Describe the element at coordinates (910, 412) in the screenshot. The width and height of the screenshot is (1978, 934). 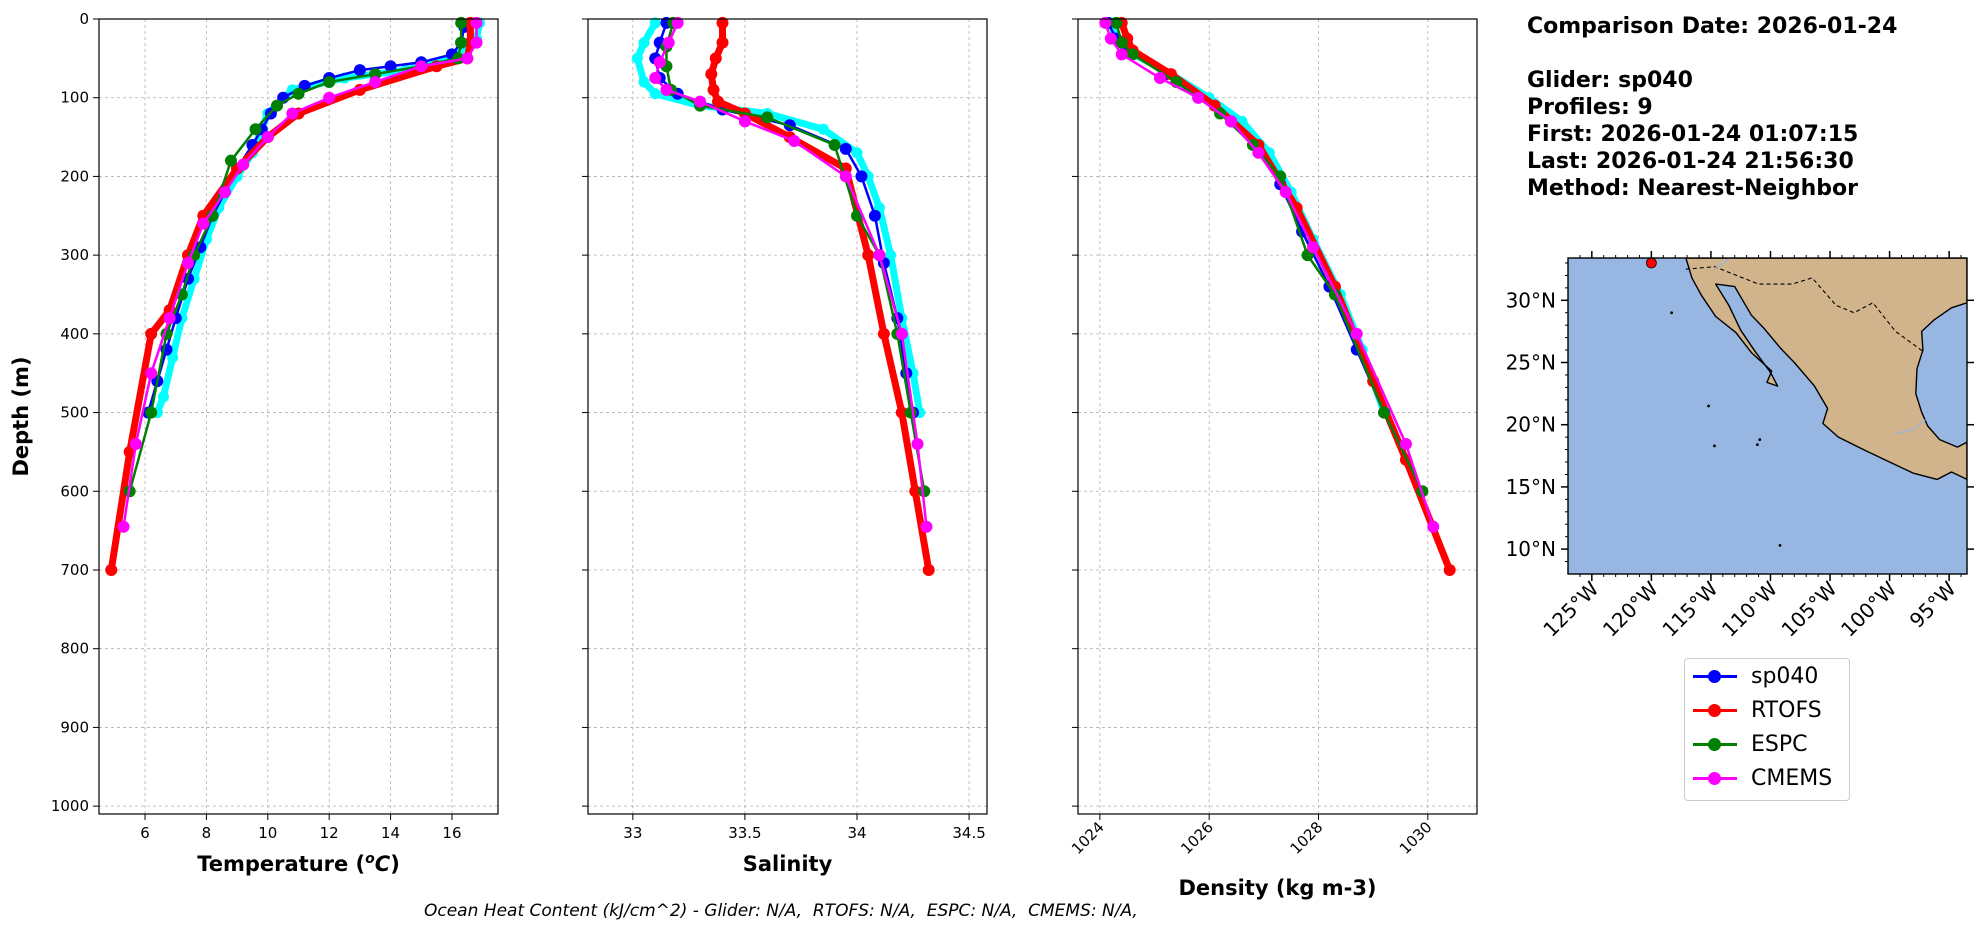
I see `series-salinity-espc-point` at that location.